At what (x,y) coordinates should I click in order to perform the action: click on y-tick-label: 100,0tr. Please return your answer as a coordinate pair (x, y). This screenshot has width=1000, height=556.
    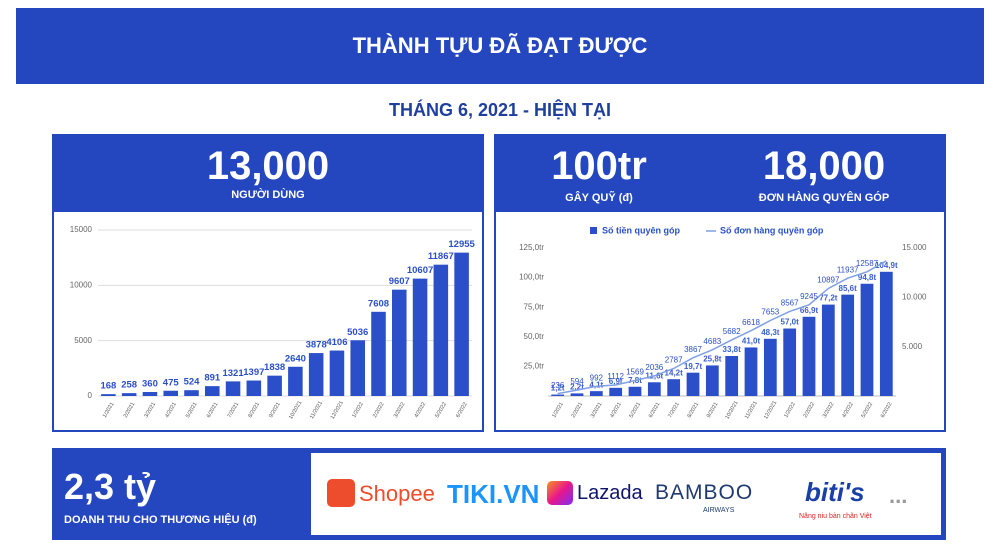
    Looking at the image, I should click on (531, 277).